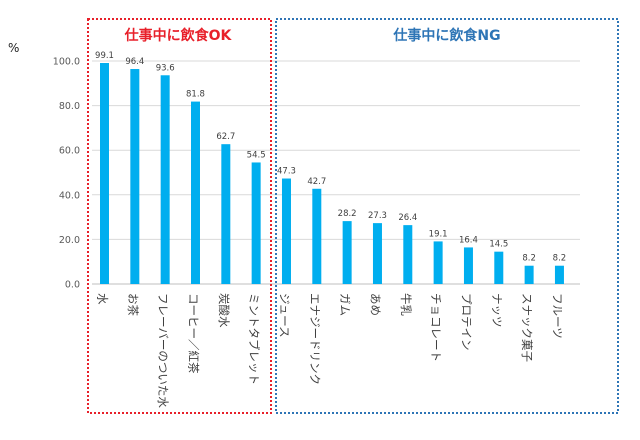  What do you see at coordinates (163, 350) in the screenshot?
I see `category-label-3: フレーバーのついた水` at bounding box center [163, 350].